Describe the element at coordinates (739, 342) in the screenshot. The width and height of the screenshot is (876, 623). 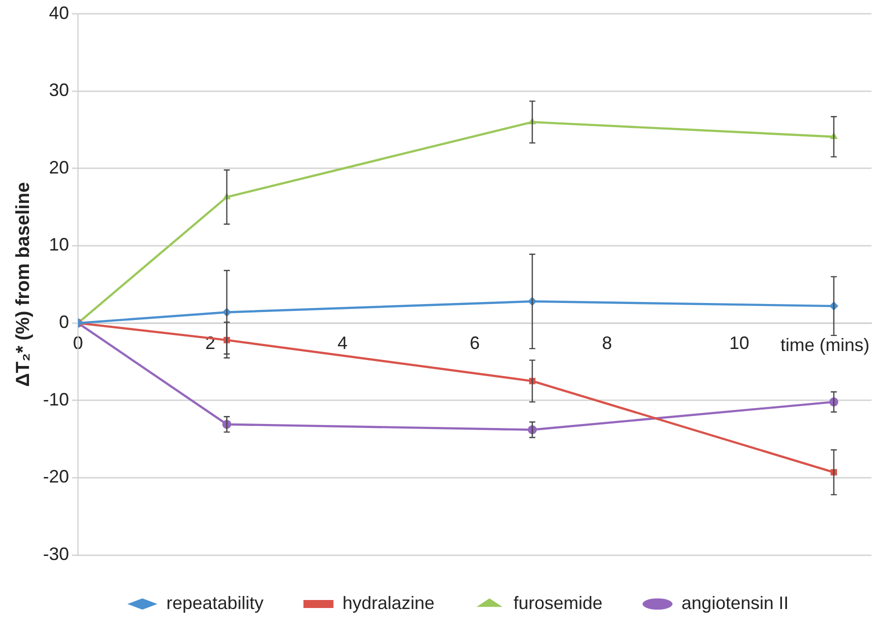
I see `x-tick-label: 10` at that location.